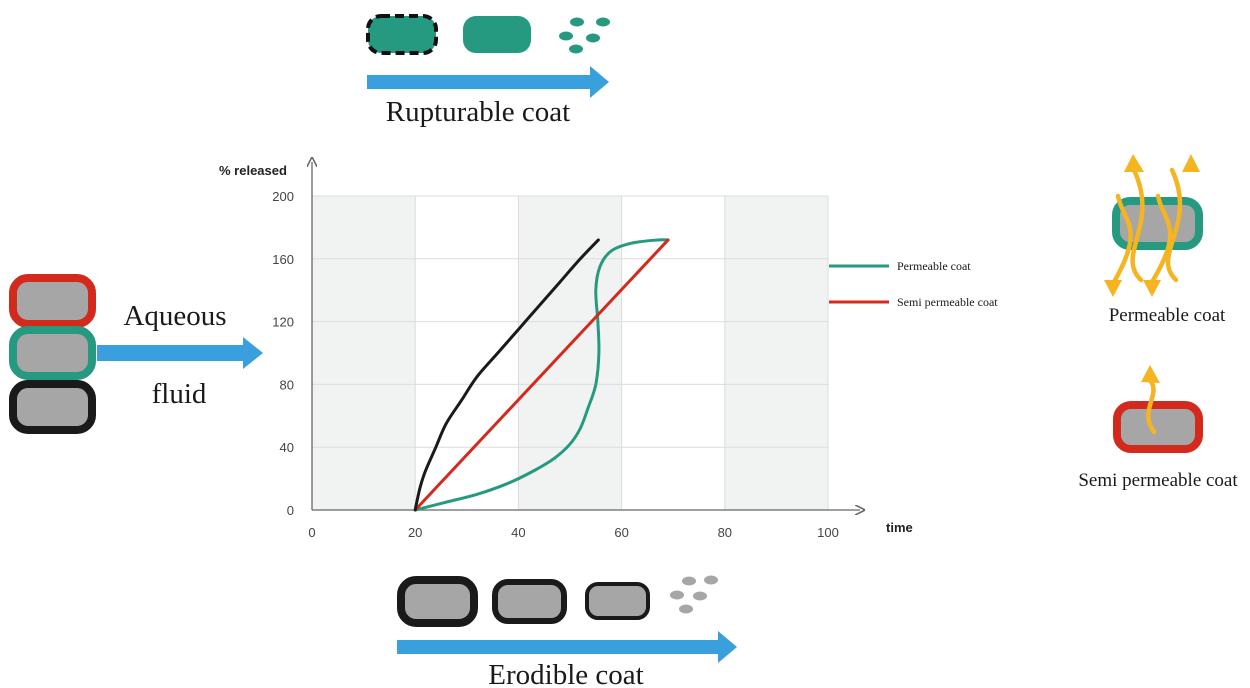 The height and width of the screenshot is (688, 1250). I want to click on eroded-fragments, so click(694, 594).